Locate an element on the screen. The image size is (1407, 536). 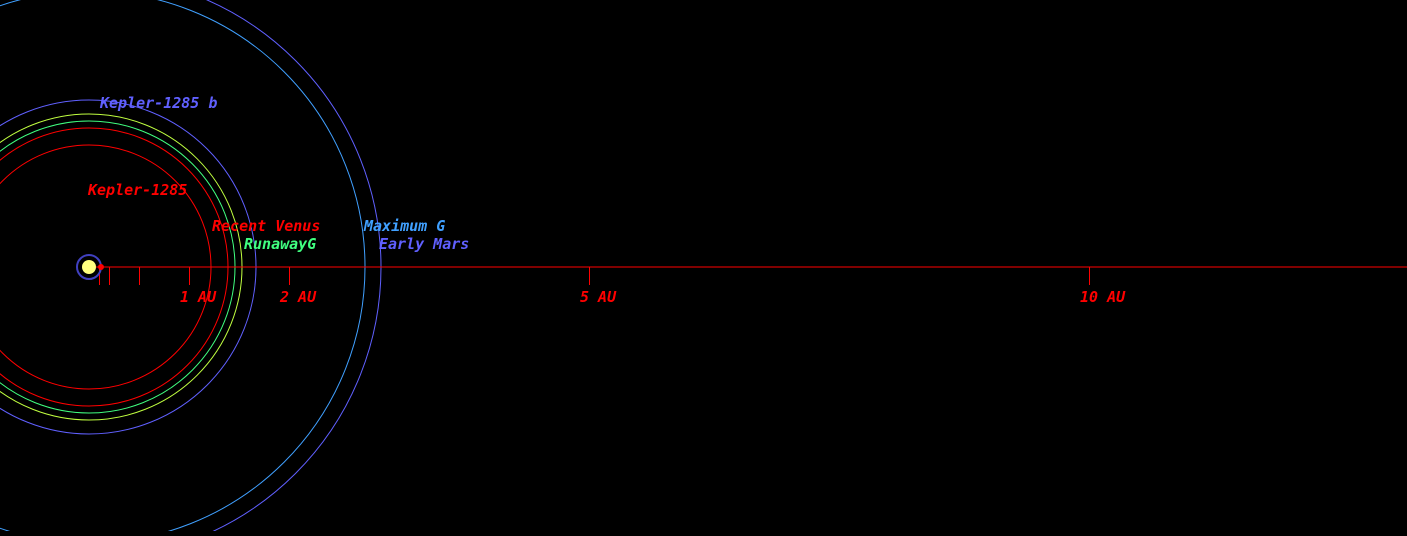
orbit-label-early-mars: Early Mars is located at coordinates (424, 244).